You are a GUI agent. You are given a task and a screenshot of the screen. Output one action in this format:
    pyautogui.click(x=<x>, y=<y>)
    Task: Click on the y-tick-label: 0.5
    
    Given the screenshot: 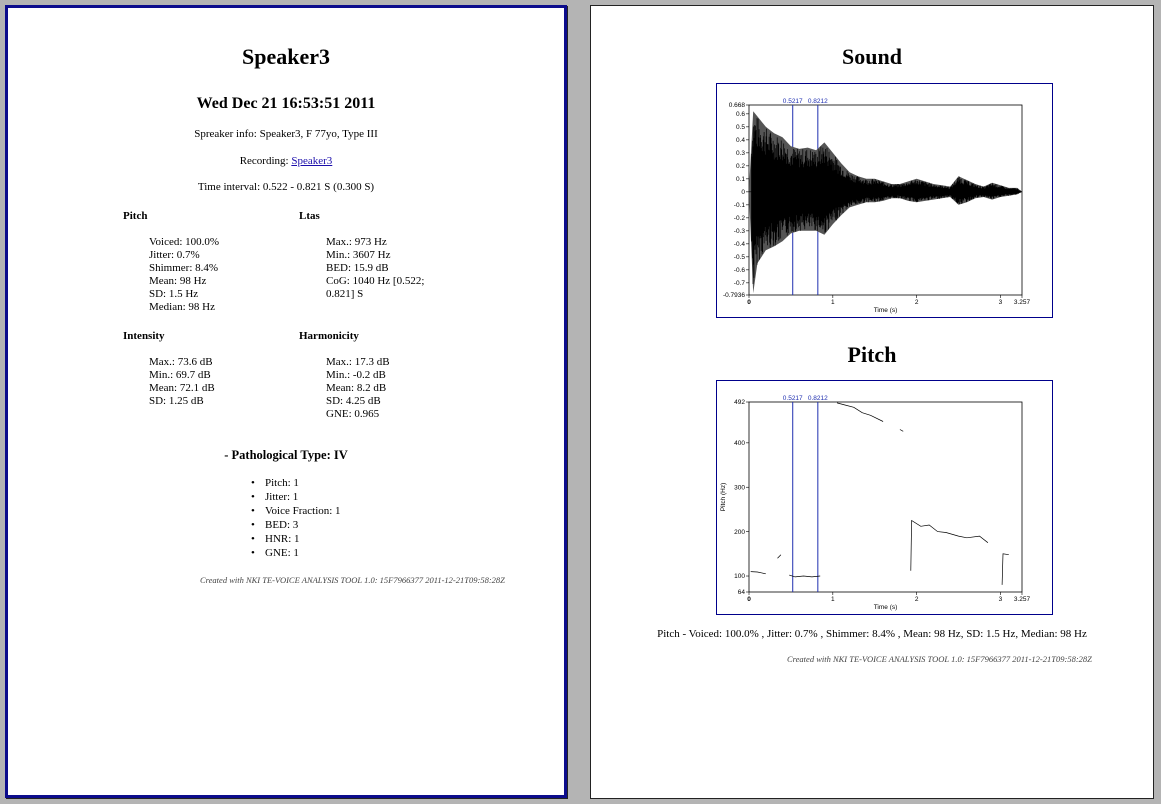 What is the action you would take?
    pyautogui.click(x=740, y=127)
    